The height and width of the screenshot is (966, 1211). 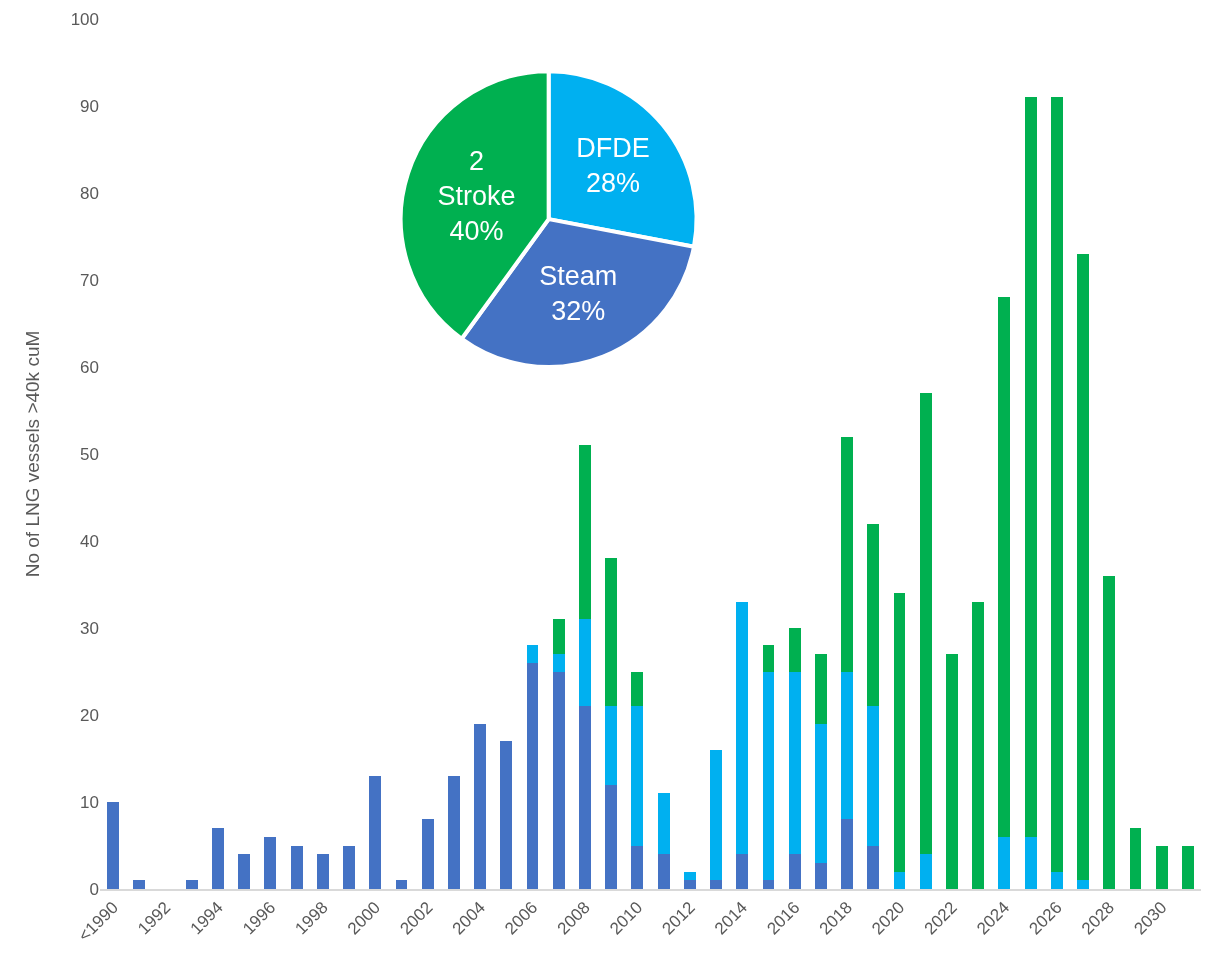 What do you see at coordinates (89, 715) in the screenshot?
I see `y-tick-label: 20` at bounding box center [89, 715].